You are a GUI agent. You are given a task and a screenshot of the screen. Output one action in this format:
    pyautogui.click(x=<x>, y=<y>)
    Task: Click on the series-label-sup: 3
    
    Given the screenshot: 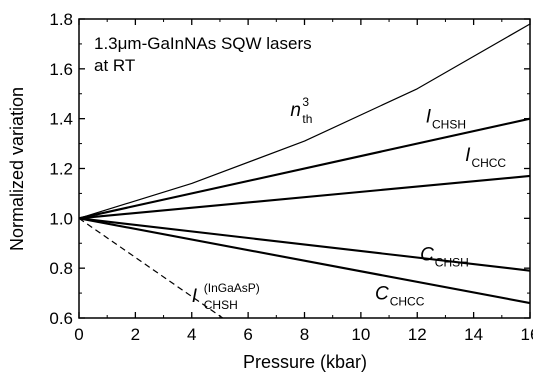 What is the action you would take?
    pyautogui.click(x=305, y=102)
    